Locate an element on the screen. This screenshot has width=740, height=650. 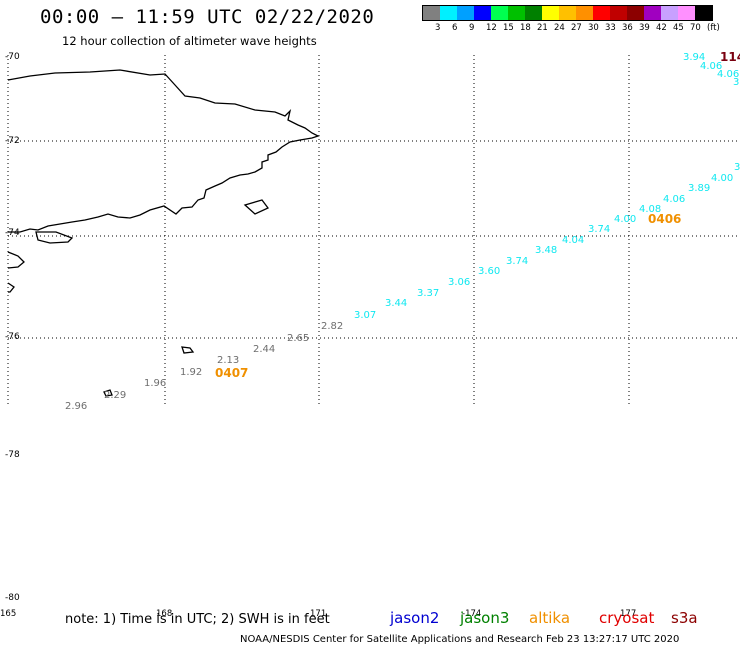
wave-reading: 4.04 is located at coordinates (573, 240).